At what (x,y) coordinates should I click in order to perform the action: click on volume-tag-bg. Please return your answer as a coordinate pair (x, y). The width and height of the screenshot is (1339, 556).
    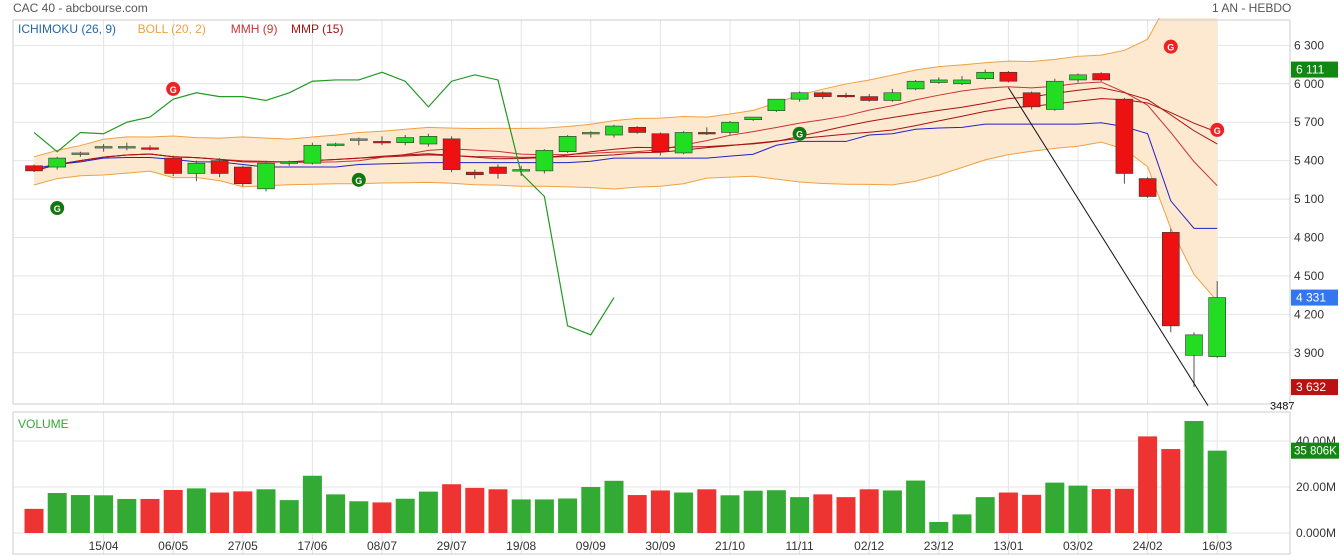
    Looking at the image, I should click on (1315, 450).